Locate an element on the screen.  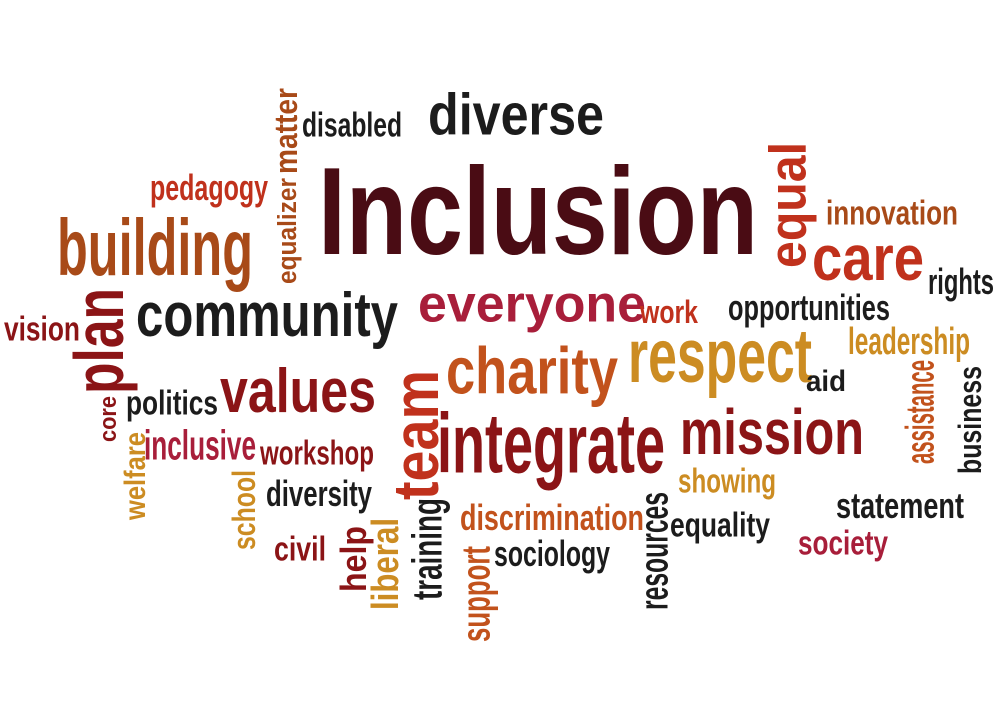
word-respect: respect is located at coordinates (720, 356).